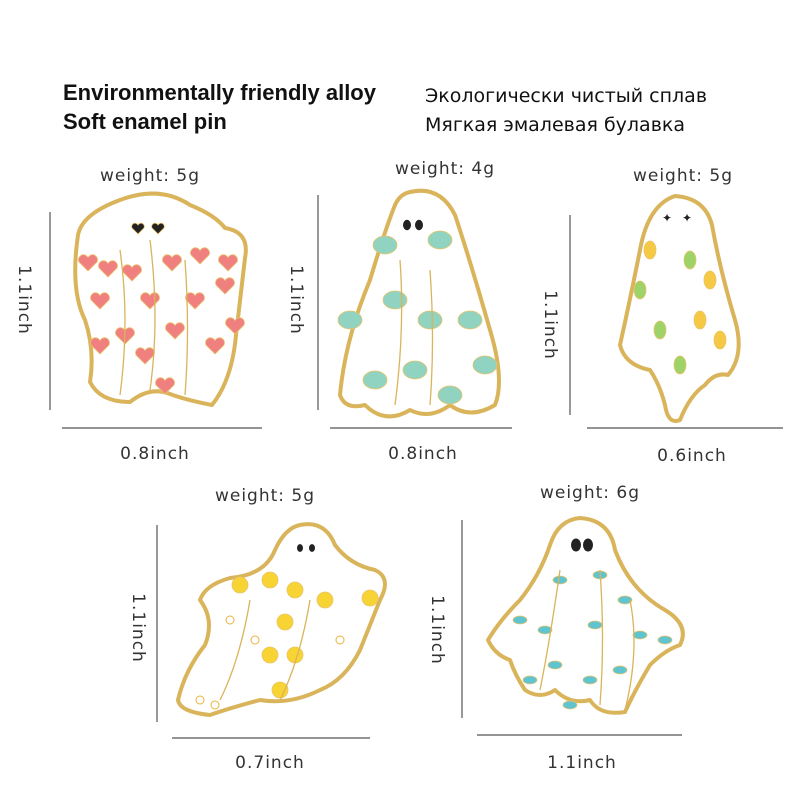  Describe the element at coordinates (555, 125) in the screenshot. I see `header-text: Мягкая эмалевая булавка` at that location.